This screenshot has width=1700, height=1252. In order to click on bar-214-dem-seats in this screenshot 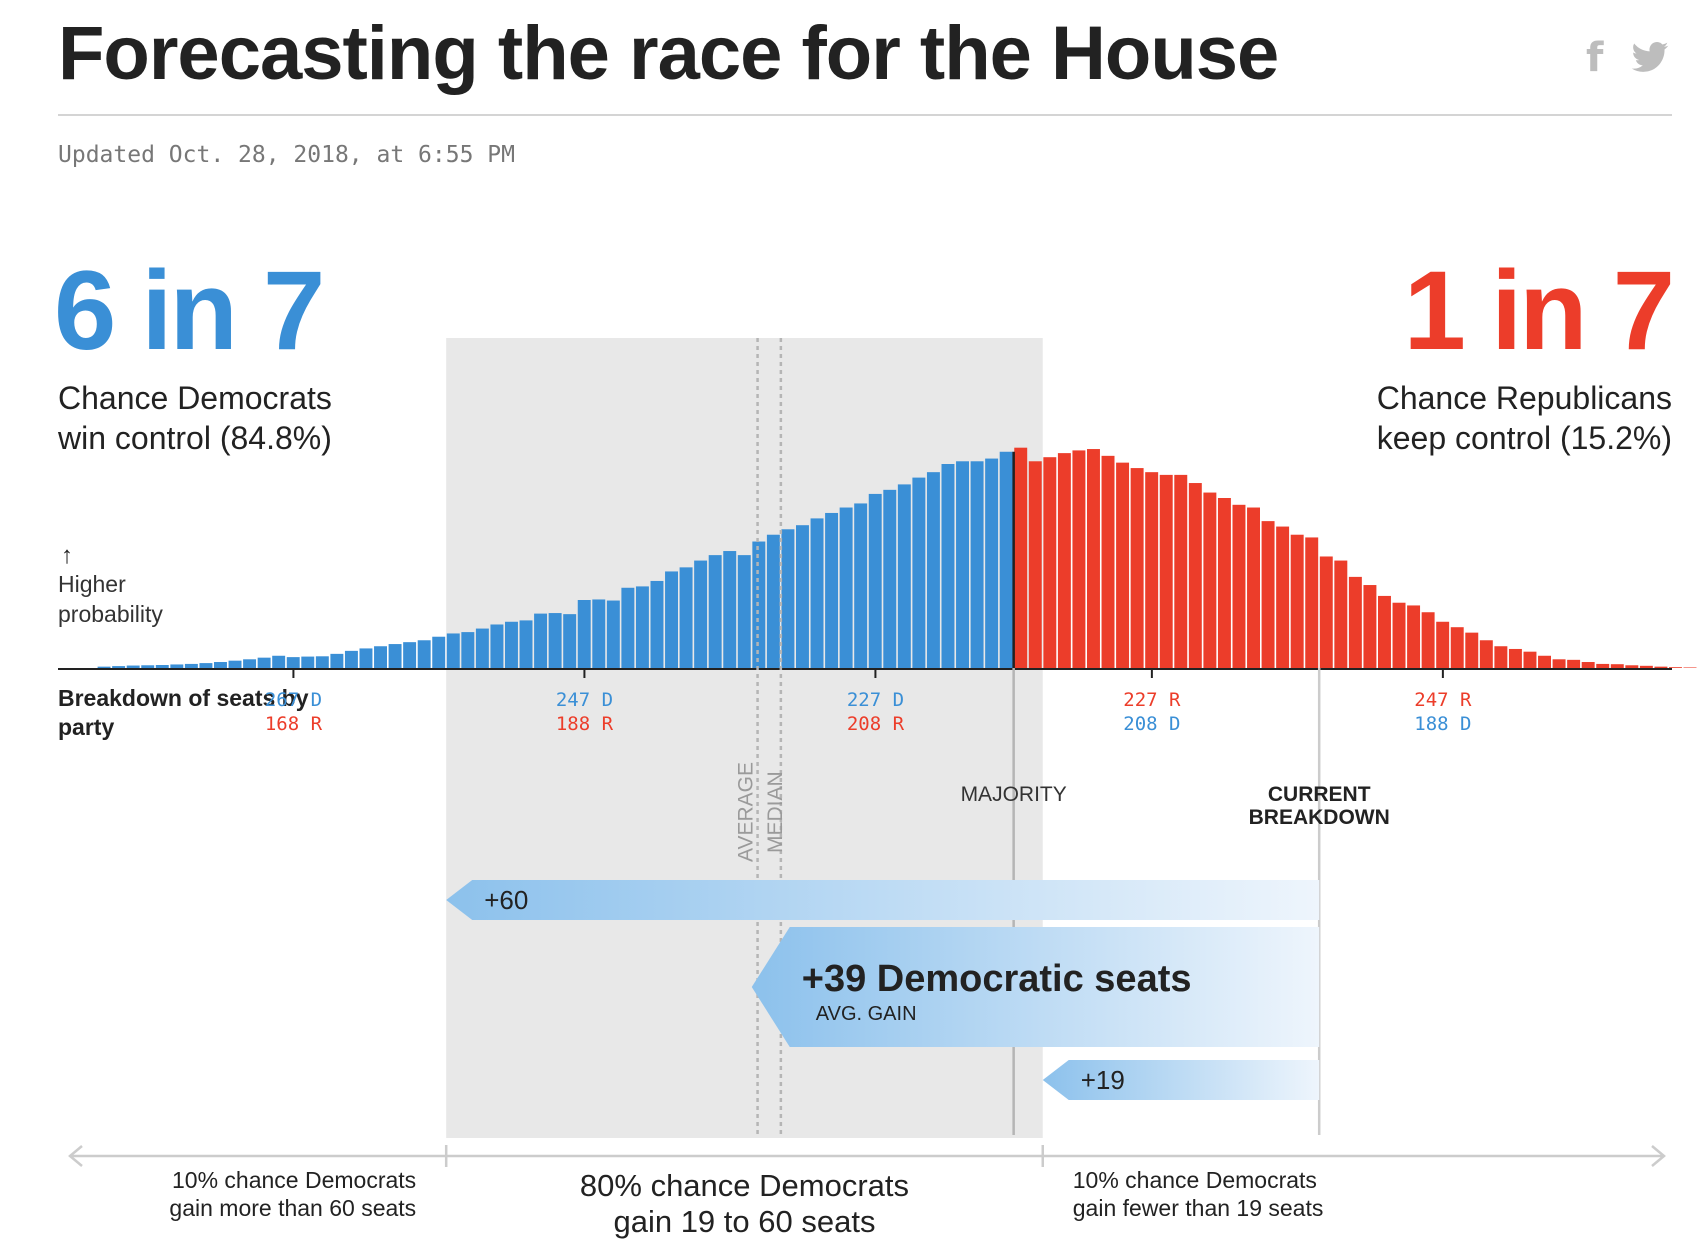, I will do `click(1064, 560)`.